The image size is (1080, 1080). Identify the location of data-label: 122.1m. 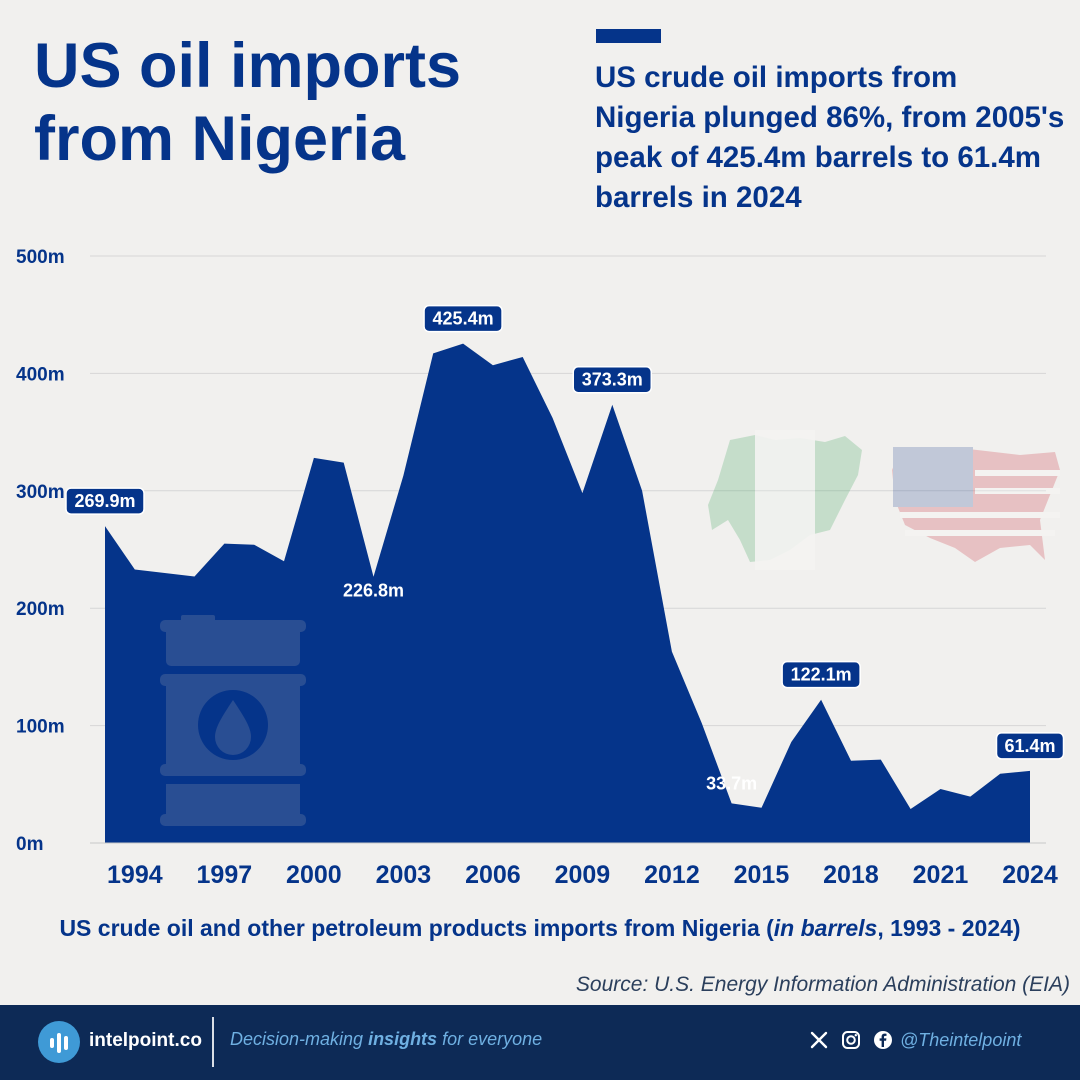
(821, 674).